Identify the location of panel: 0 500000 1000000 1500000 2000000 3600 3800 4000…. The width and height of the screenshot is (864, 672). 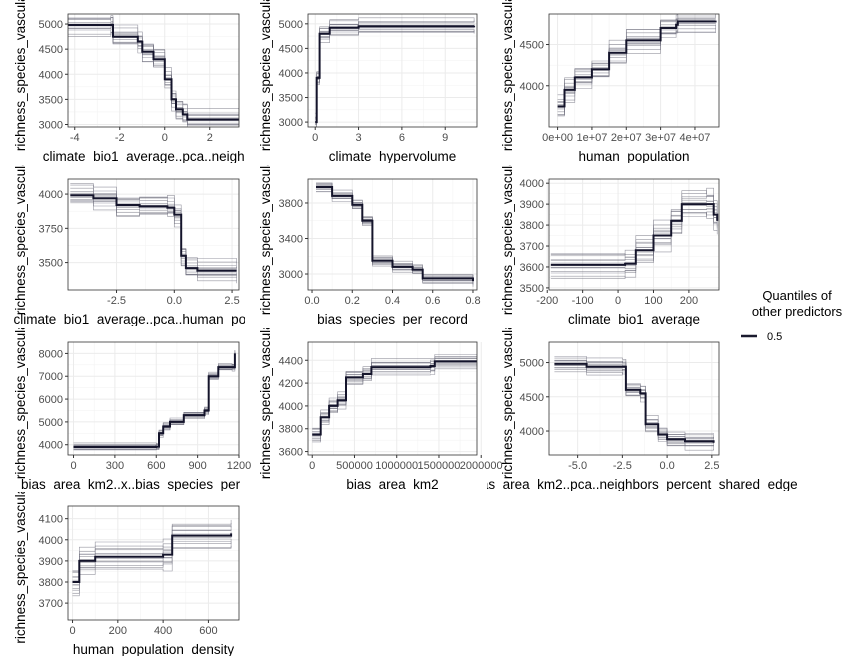
(380, 404).